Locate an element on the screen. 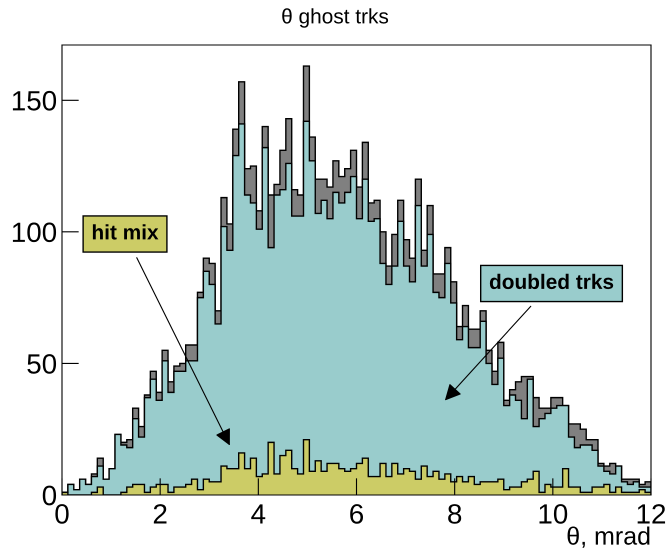 Image resolution: width=670 pixels, height=557 pixels. y-tick-label: 150 is located at coordinates (34, 100).